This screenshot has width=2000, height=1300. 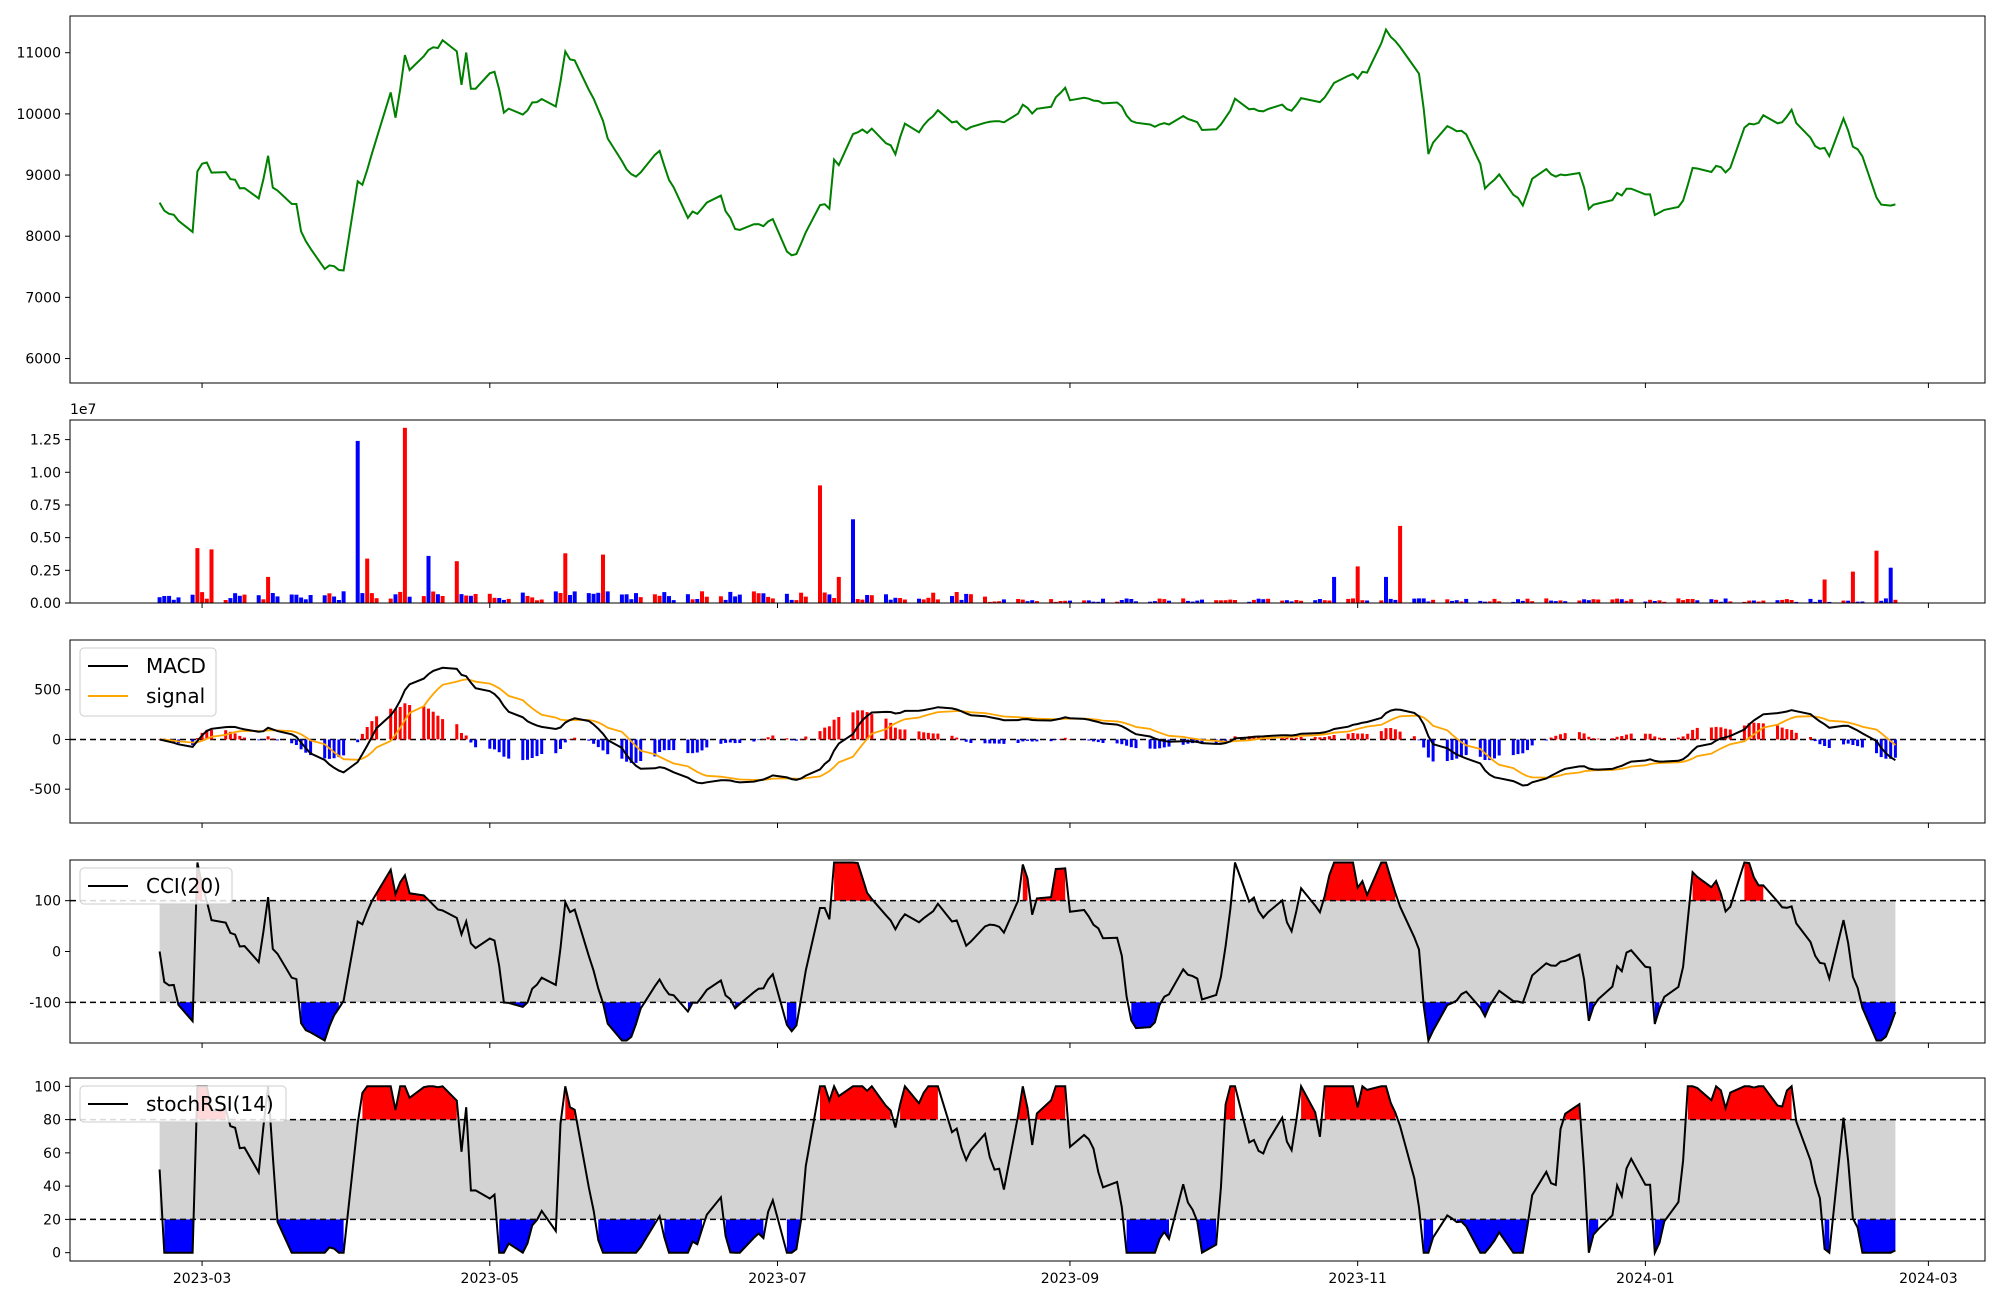 What do you see at coordinates (1027, 951) in the screenshot?
I see `cci-neutral-band` at bounding box center [1027, 951].